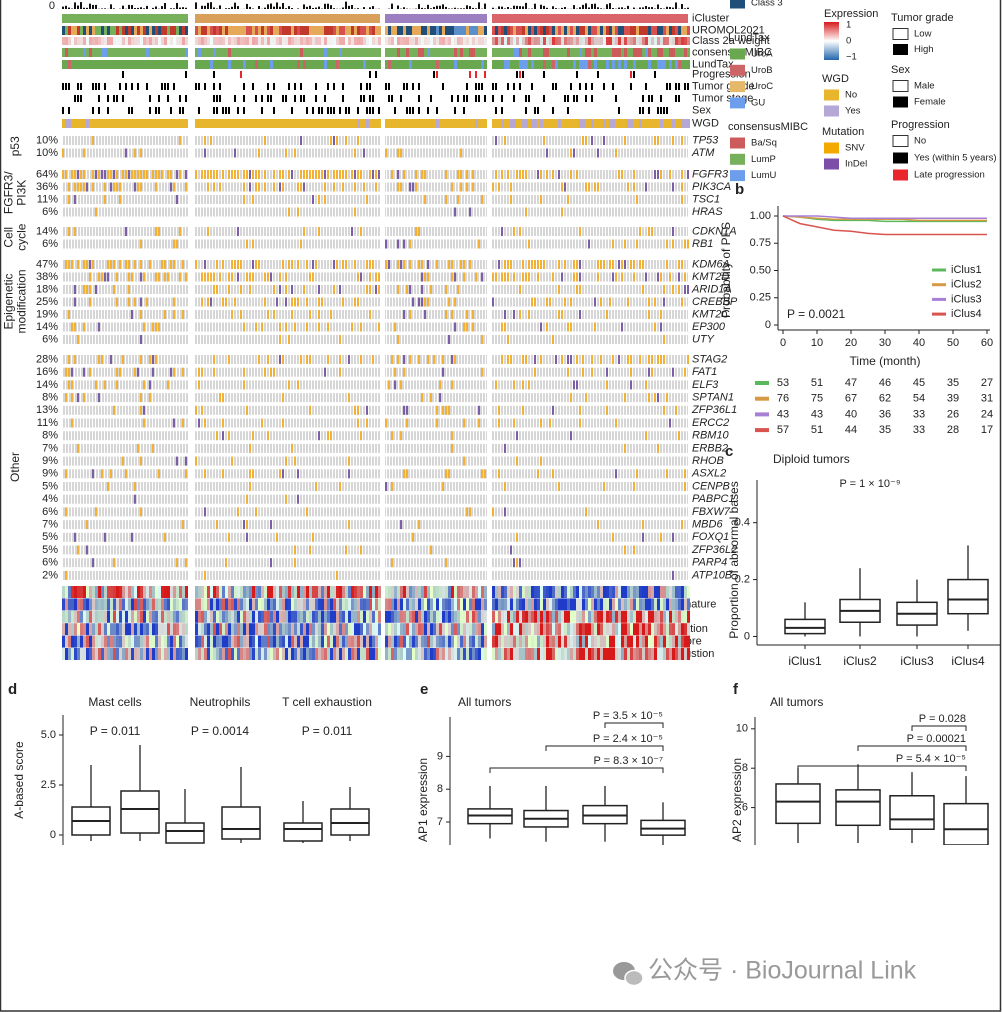  Describe the element at coordinates (47, 302) in the screenshot. I see `mutation-frequency: 25%` at that location.